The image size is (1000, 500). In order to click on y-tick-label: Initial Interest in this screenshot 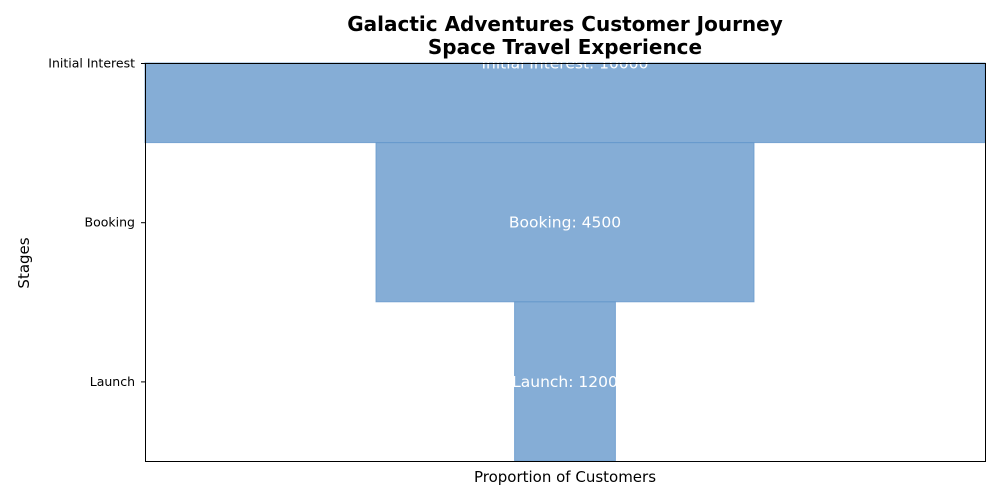, I will do `click(91, 63)`.